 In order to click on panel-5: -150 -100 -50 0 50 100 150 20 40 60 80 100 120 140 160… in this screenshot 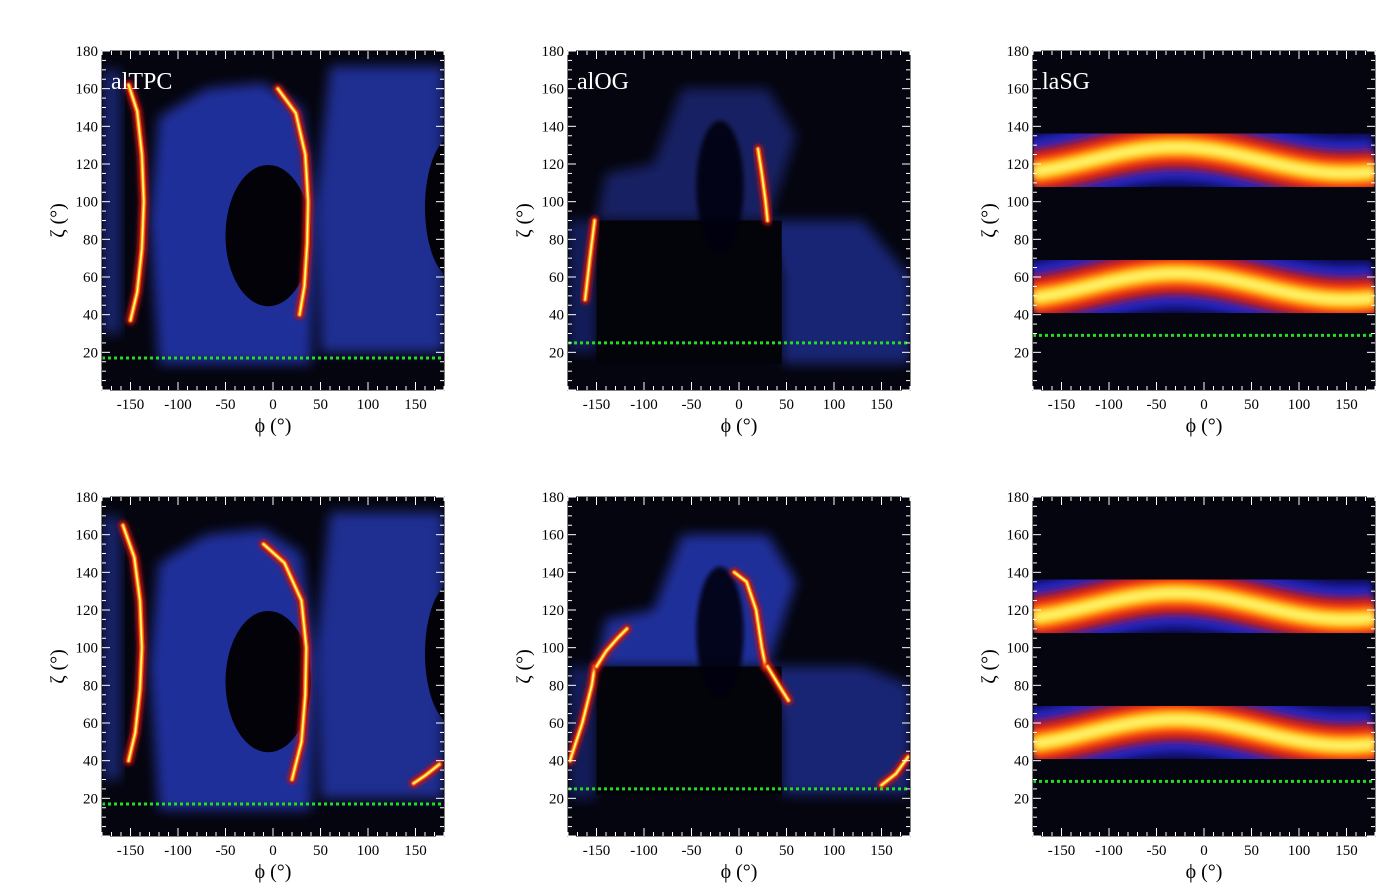, I will do `click(712, 686)`.